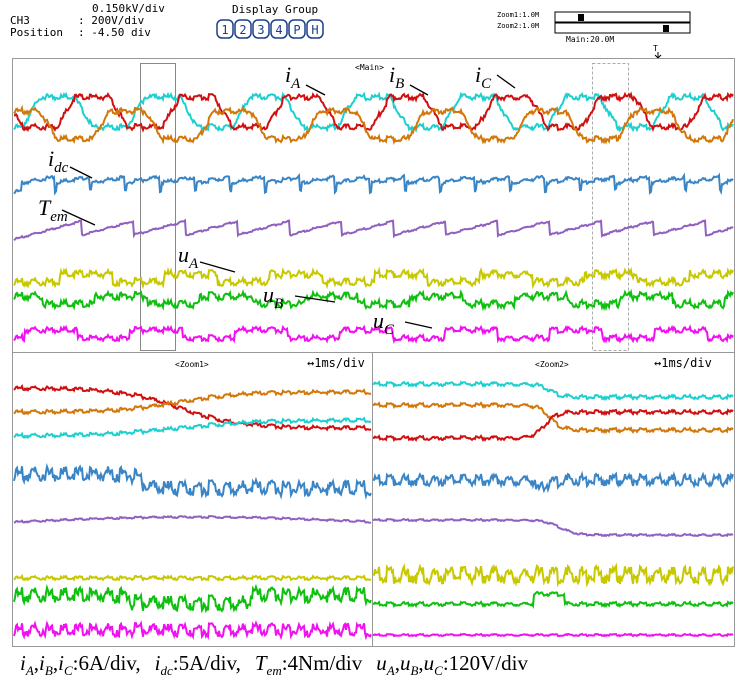  I want to click on trace-label: iB, so click(396, 77).